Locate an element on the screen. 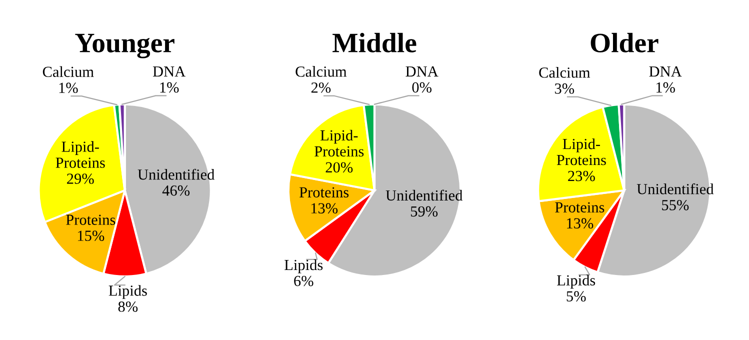 The height and width of the screenshot is (340, 749). chart-title: Younger is located at coordinates (124, 46).